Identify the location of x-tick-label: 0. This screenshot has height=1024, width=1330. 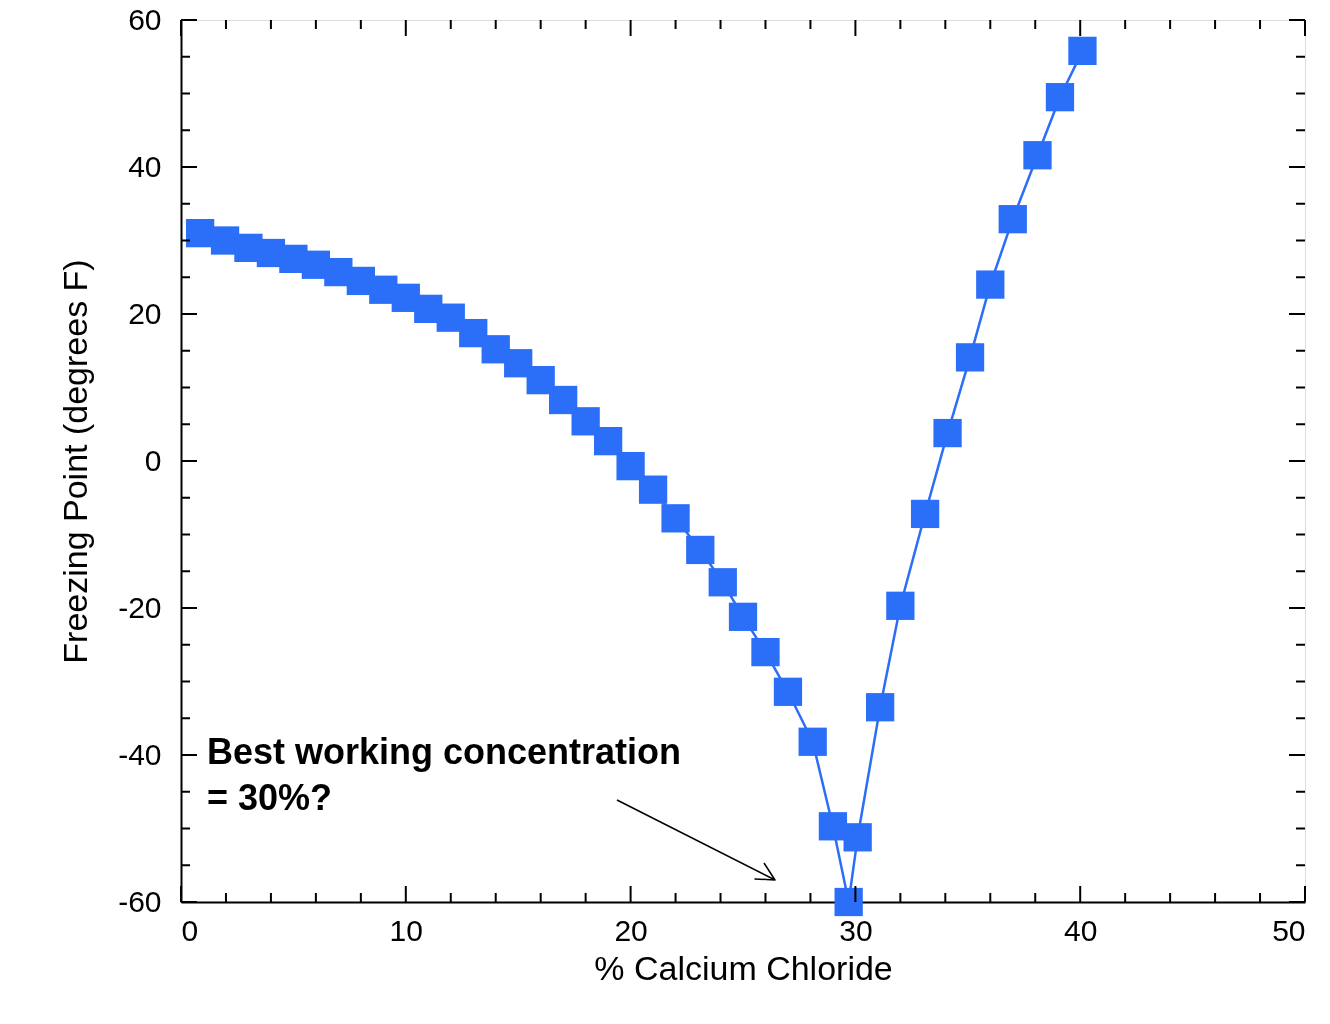
(190, 930).